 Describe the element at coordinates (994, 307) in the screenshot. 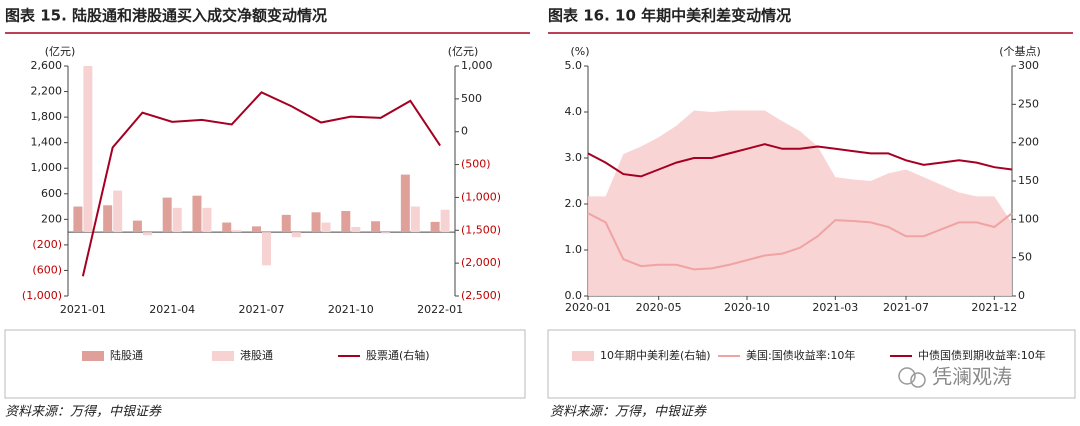

I see `x-tick-label: 2021-12` at that location.